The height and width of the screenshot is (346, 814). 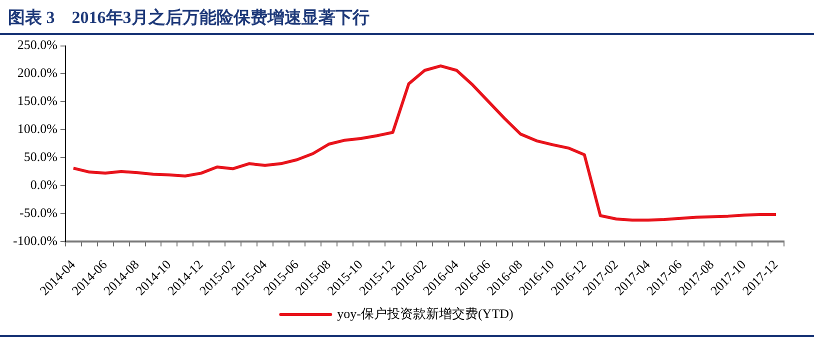 What do you see at coordinates (37, 100) in the screenshot?
I see `y-tick-label: 150.0%` at bounding box center [37, 100].